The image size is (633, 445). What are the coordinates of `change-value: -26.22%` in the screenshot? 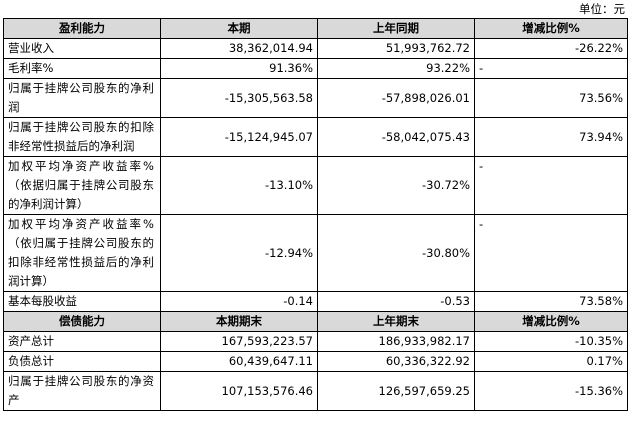 It's located at (551, 48).